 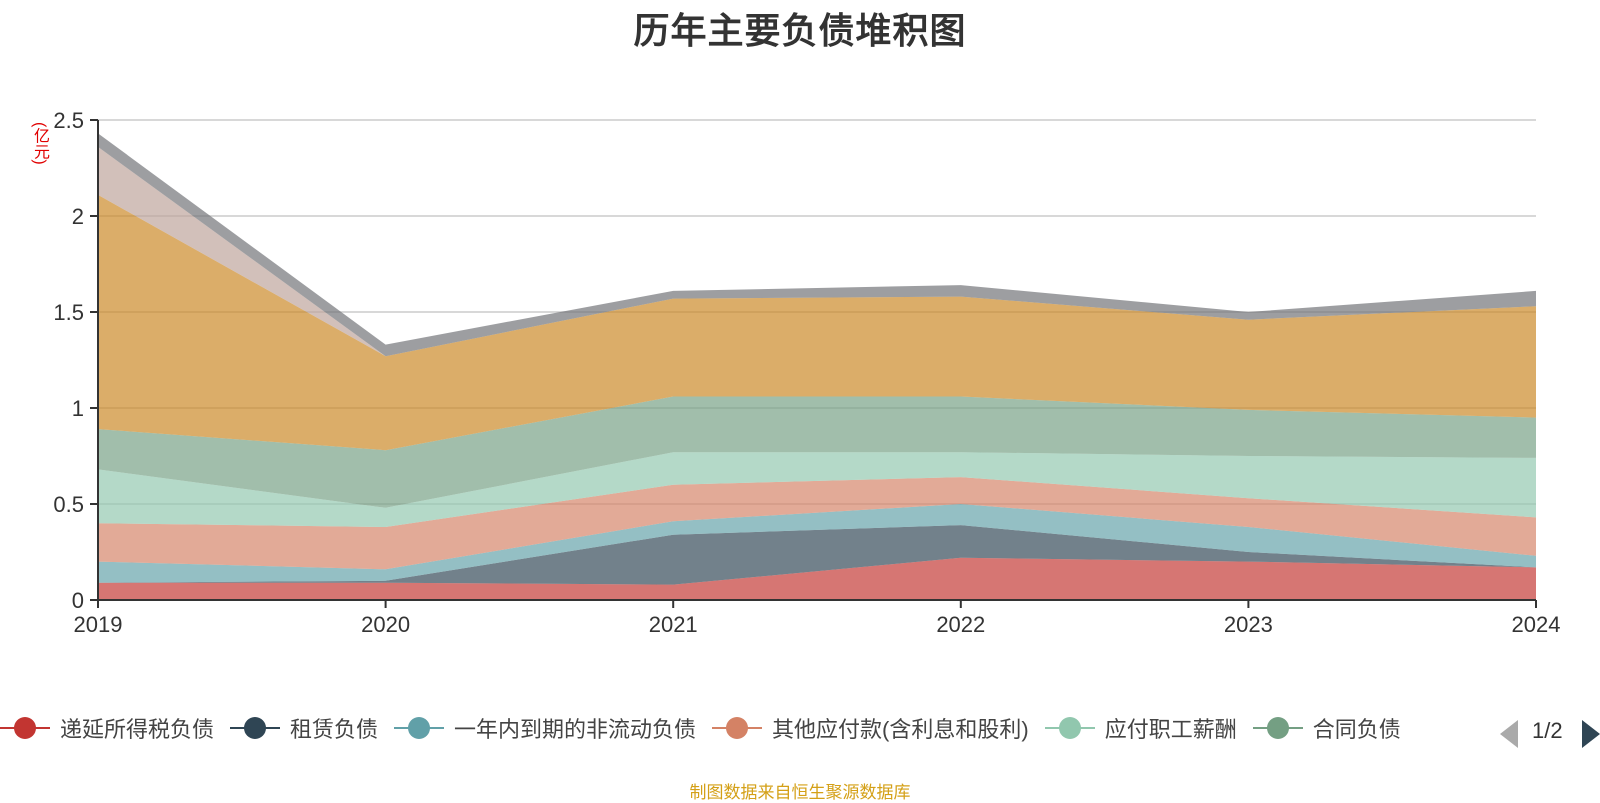 What do you see at coordinates (98, 624) in the screenshot?
I see `x-tick-label: 2019` at bounding box center [98, 624].